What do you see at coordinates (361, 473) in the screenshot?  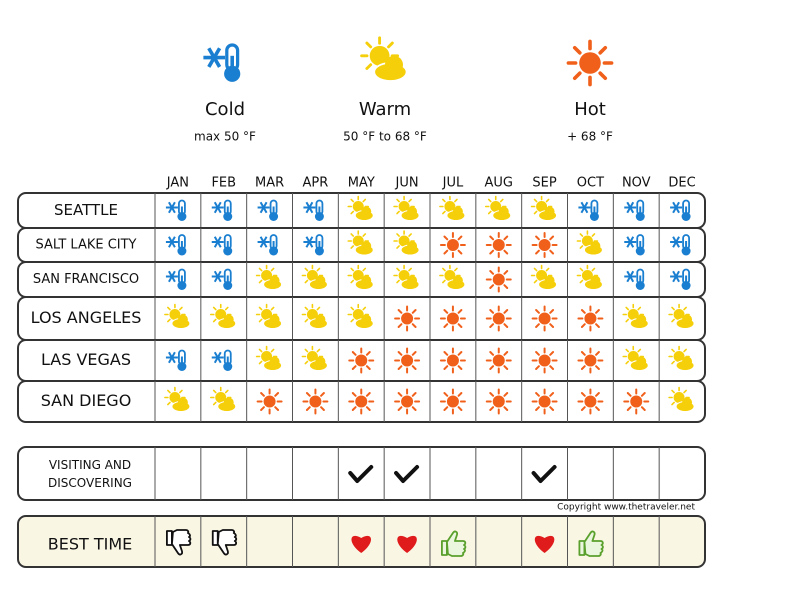 I see `row-box` at bounding box center [361, 473].